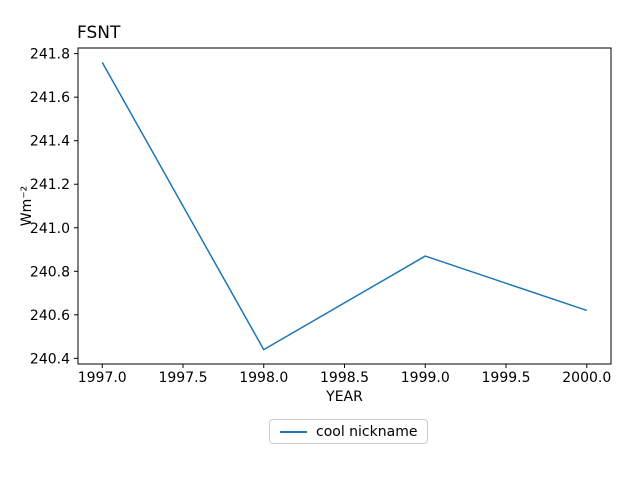 Image resolution: width=640 pixels, height=480 pixels. Describe the element at coordinates (50, 229) in the screenshot. I see `y-tick-label: 241.0` at that location.